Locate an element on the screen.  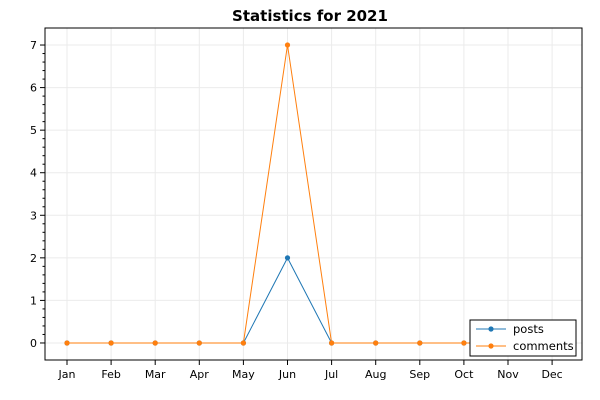
y-tick-label-7: 7 is located at coordinates (33, 45).